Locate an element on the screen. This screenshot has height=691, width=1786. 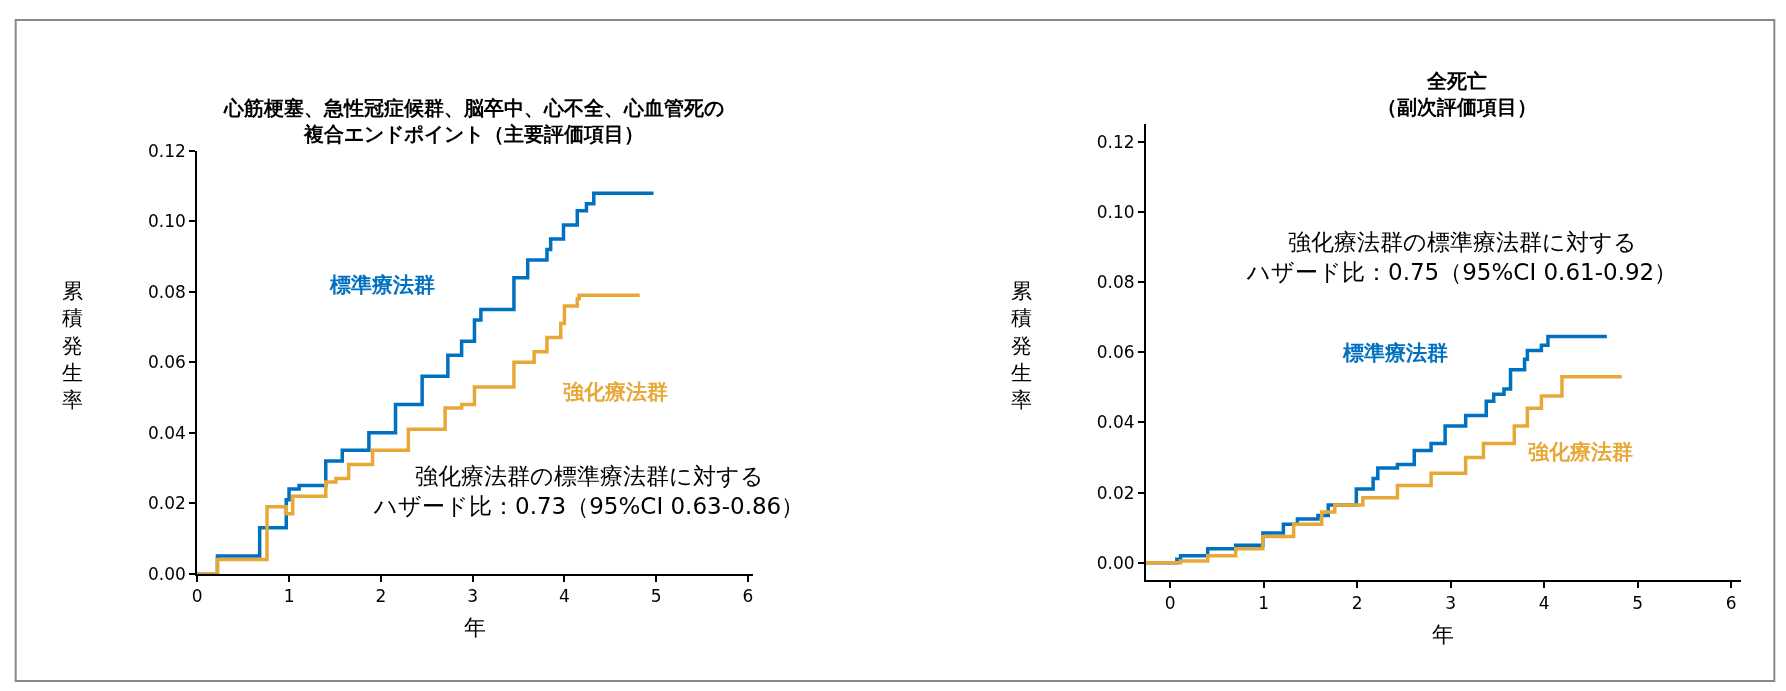
chart-title: 全死亡（副次評価項目） is located at coordinates (1457, 94).